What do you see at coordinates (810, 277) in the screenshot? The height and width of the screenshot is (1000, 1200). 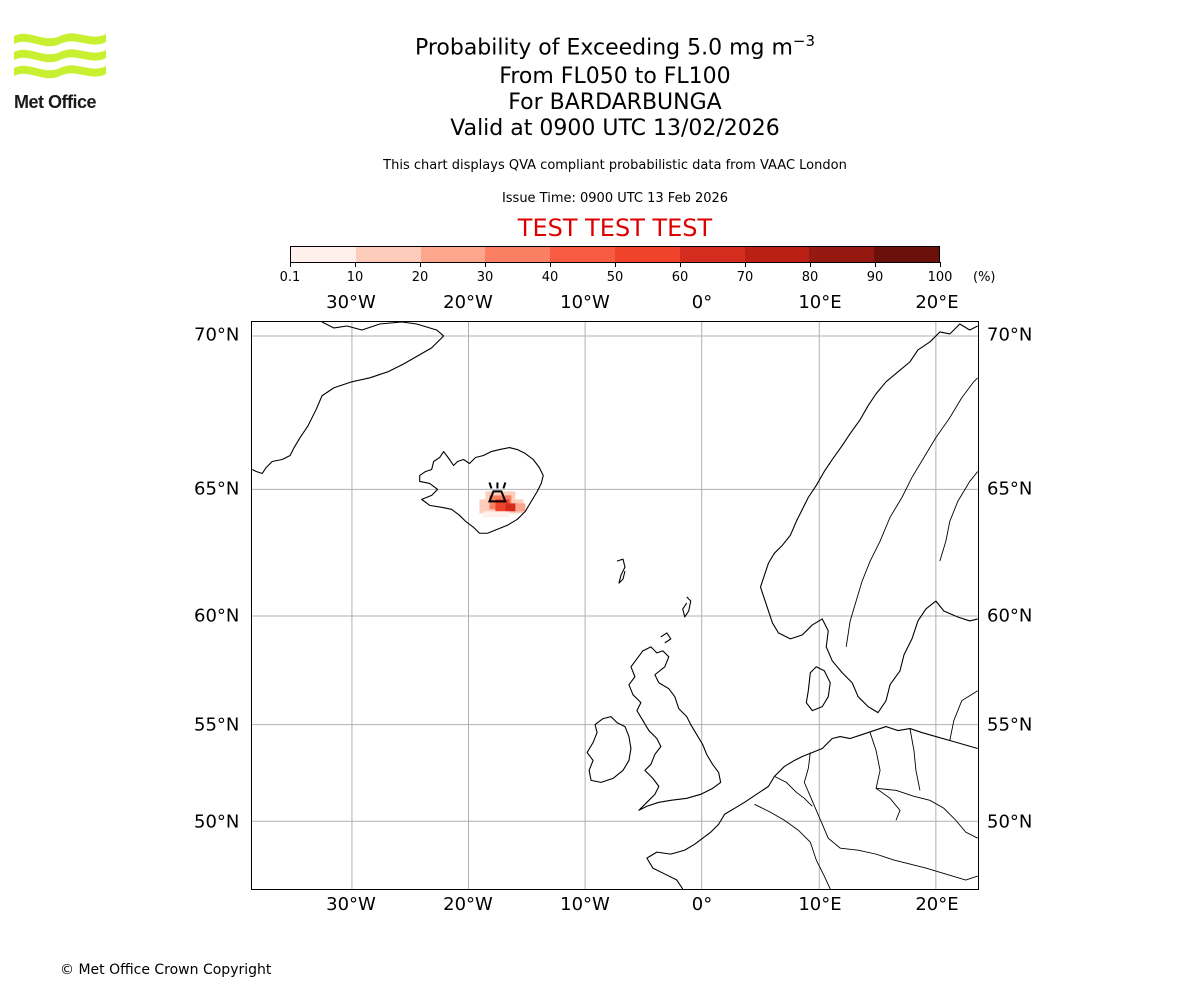 I see `colorbar-tick-label: 80` at bounding box center [810, 277].